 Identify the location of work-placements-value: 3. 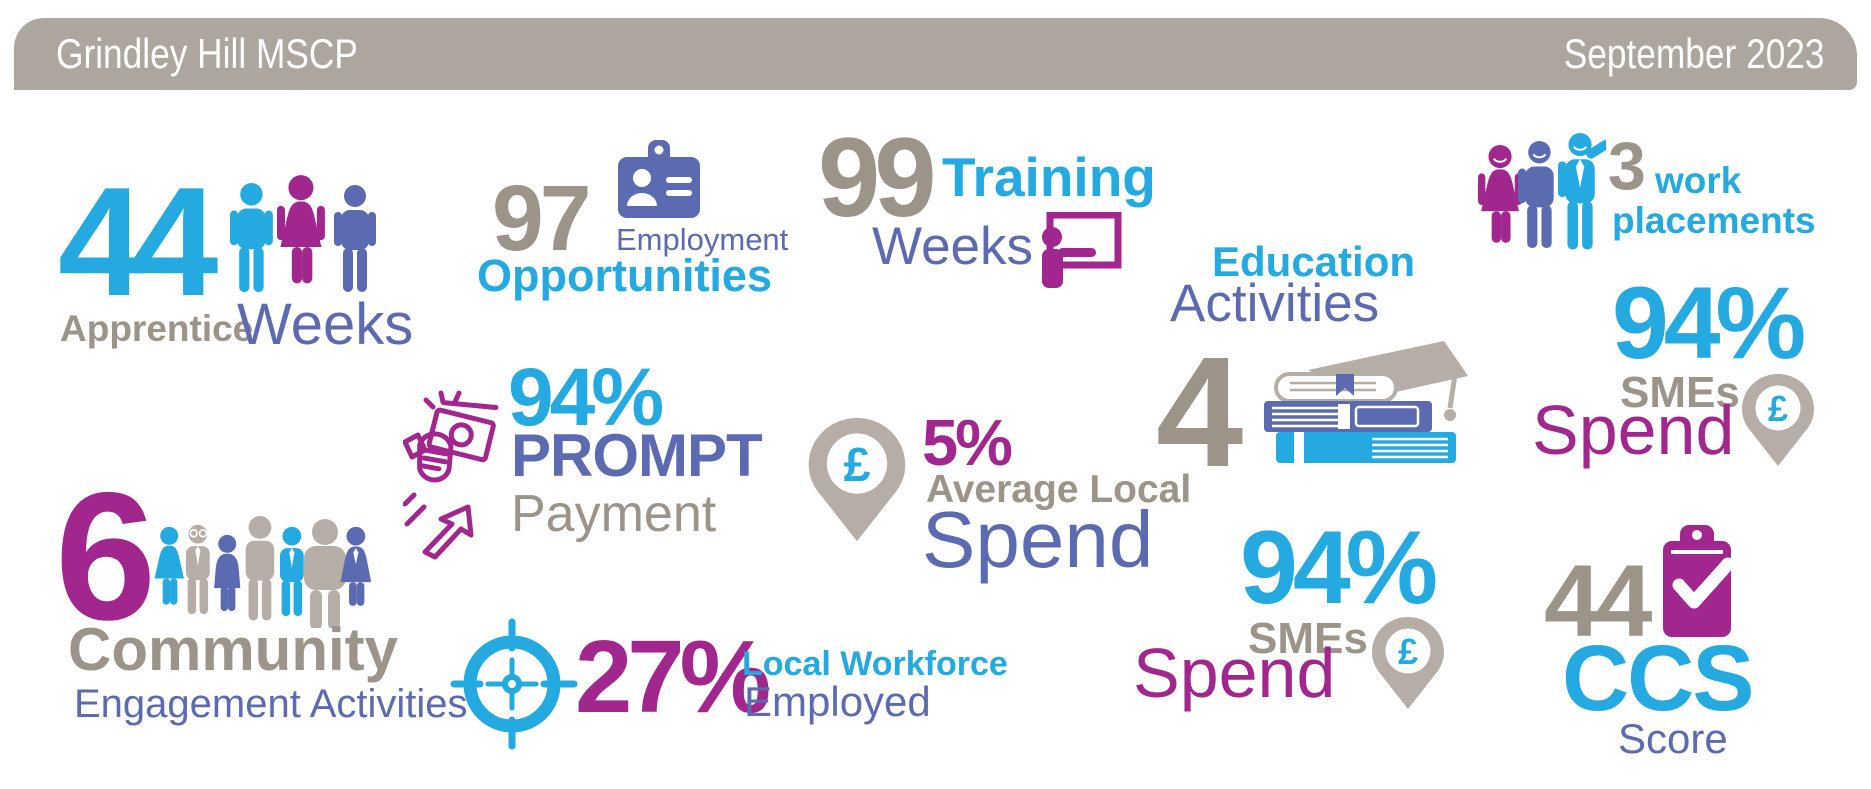
(1627, 166).